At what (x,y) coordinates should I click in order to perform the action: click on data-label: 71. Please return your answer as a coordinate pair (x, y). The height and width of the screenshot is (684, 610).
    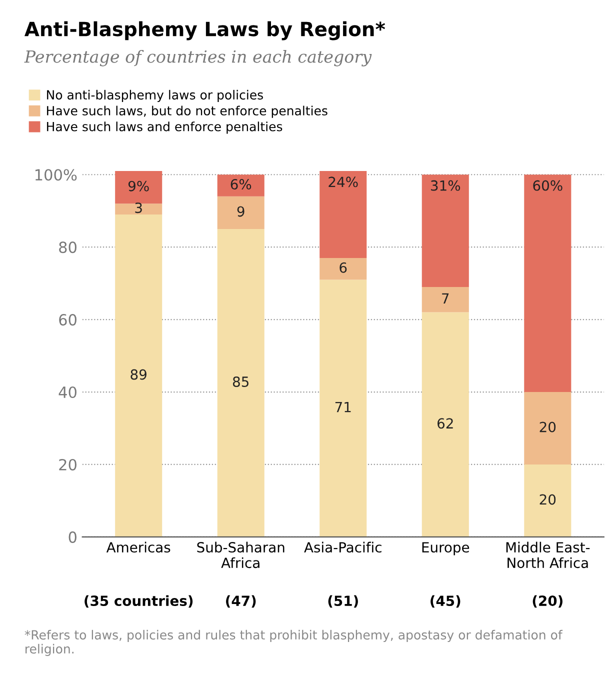
    Looking at the image, I should click on (343, 407).